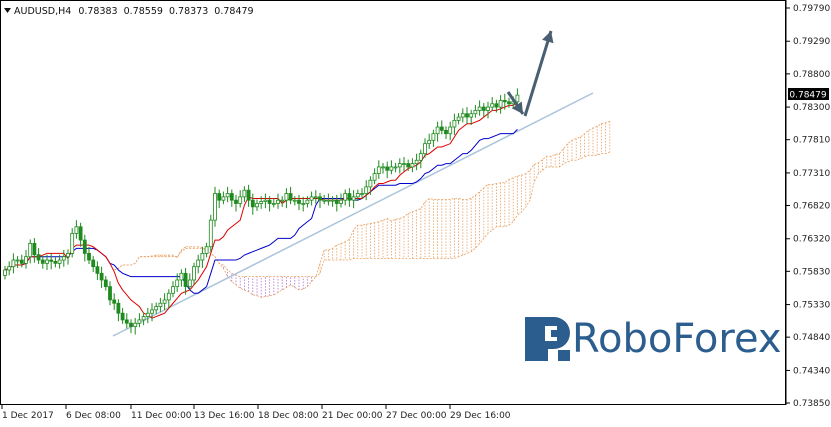  What do you see at coordinates (42, 11) in the screenshot?
I see `symbol-label: AUDUSD,H4` at bounding box center [42, 11].